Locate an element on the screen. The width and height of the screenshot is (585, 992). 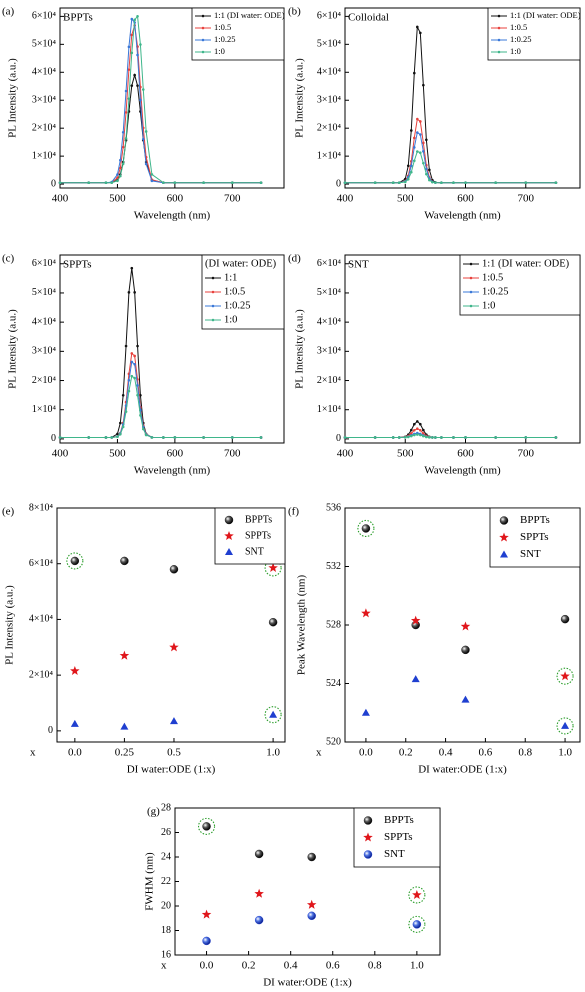
y-tick-label: 1×10⁴ is located at coordinates (44, 409).